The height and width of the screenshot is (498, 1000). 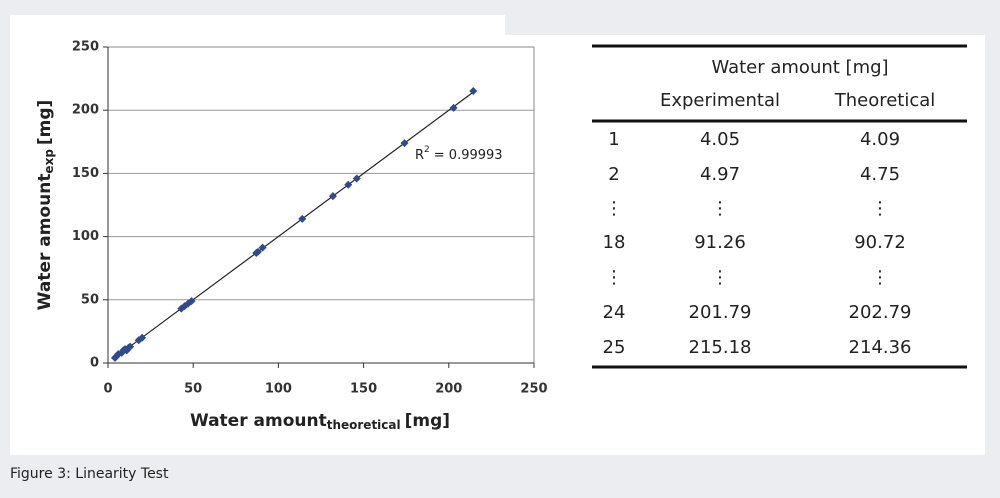 I want to click on table-header: Experimental, so click(x=720, y=100).